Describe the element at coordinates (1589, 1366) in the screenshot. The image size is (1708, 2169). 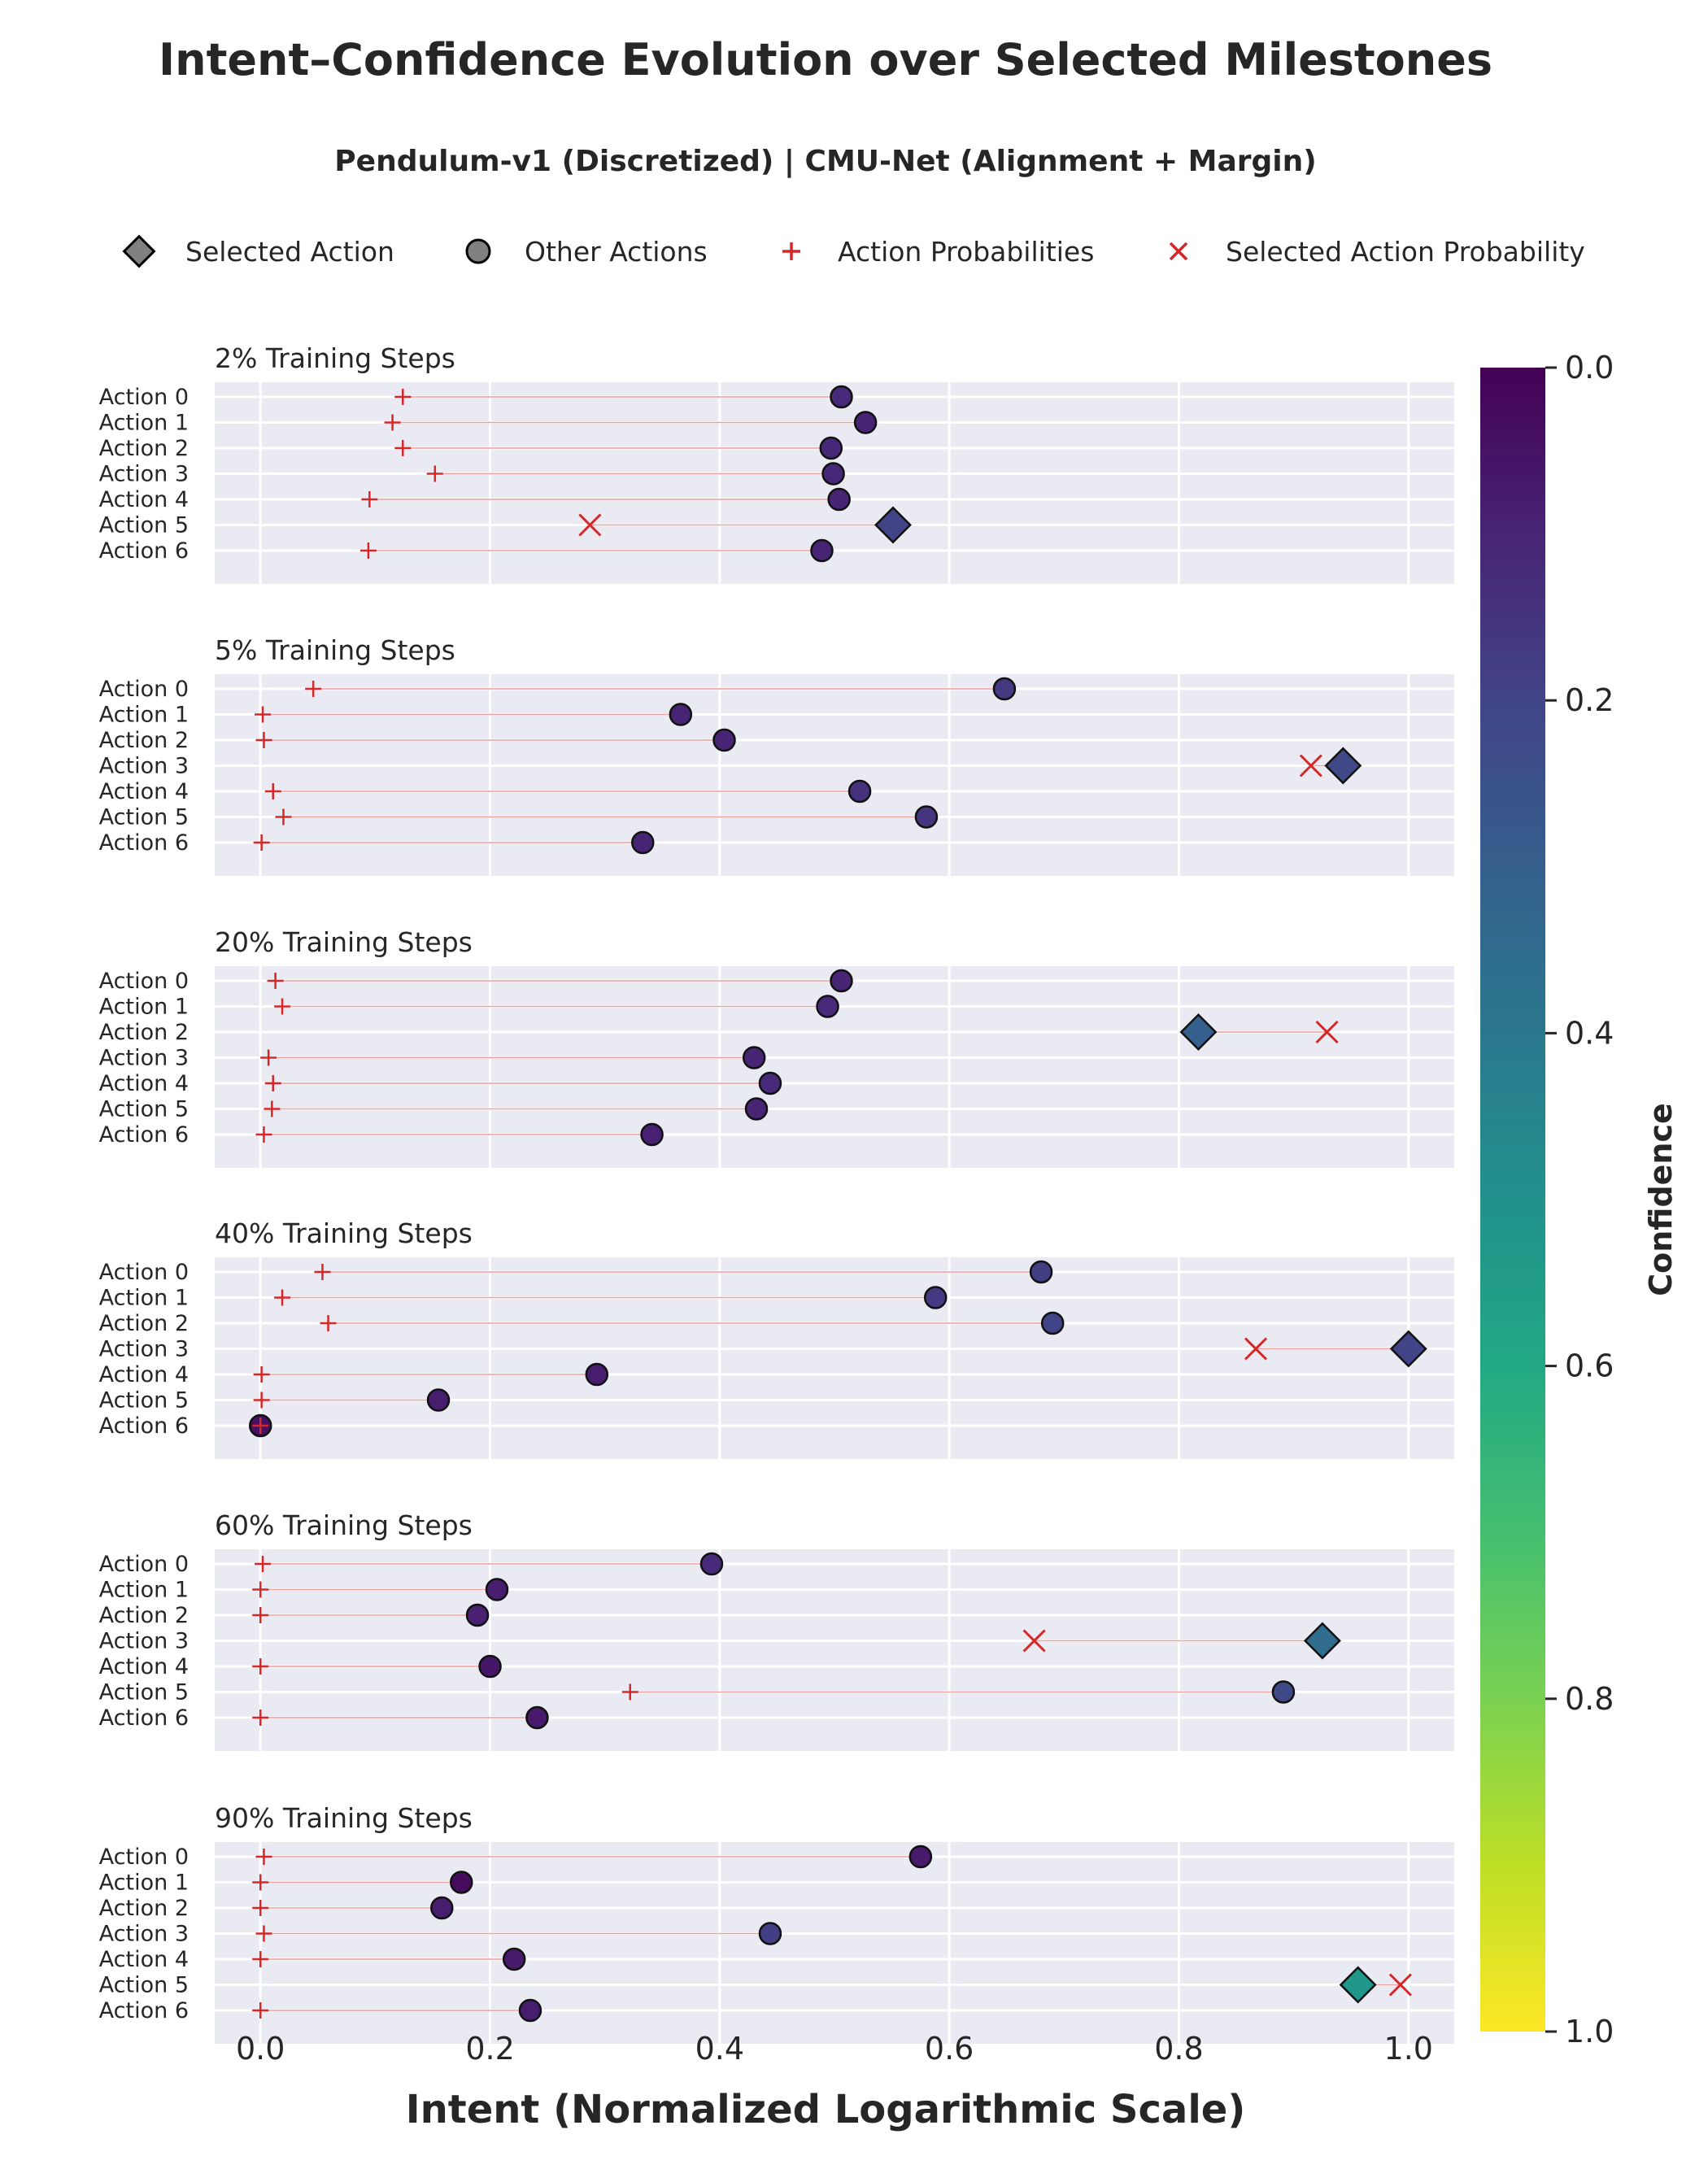
I see `colorbar-tick-label: 0.6` at that location.